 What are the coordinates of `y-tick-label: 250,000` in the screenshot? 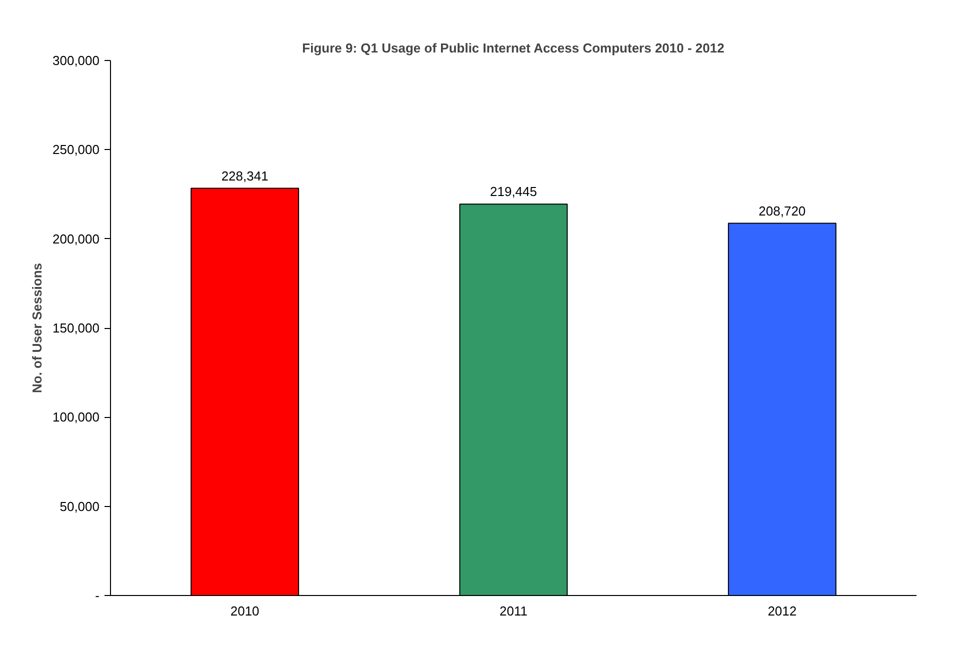 It's located at (76, 150).